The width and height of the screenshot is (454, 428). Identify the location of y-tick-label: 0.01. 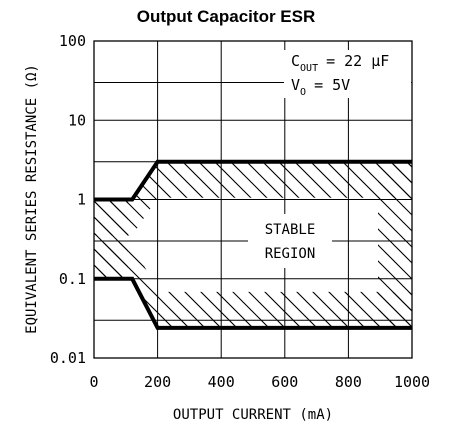
(68, 358).